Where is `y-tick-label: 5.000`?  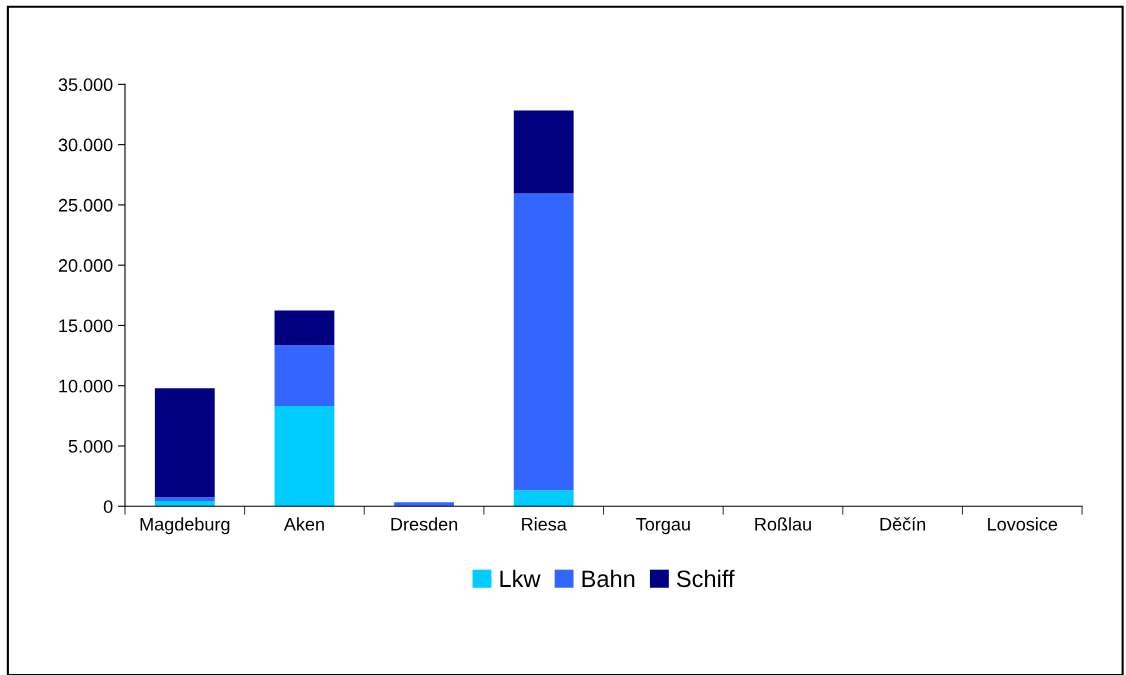 y-tick-label: 5.000 is located at coordinates (90, 446).